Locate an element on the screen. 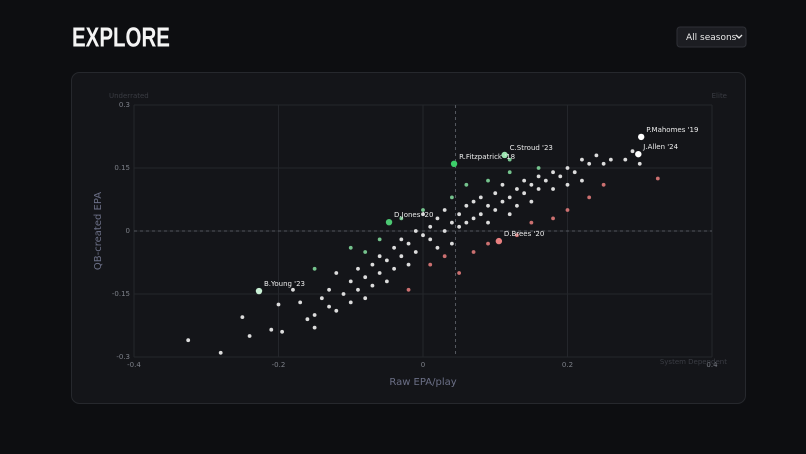 The width and height of the screenshot is (806, 454). point-label: C.Stroud '23 is located at coordinates (531, 148).